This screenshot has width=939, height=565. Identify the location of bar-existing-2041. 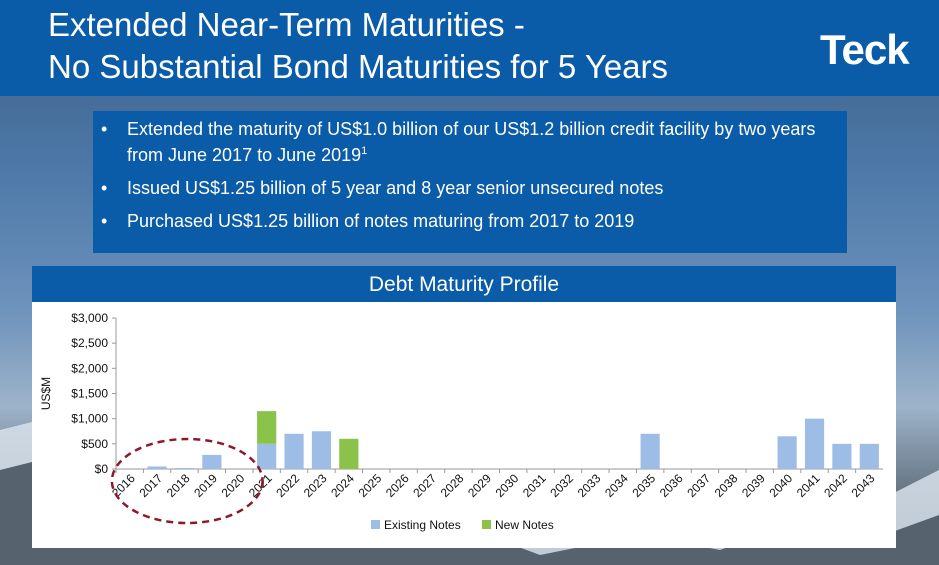
(814, 443).